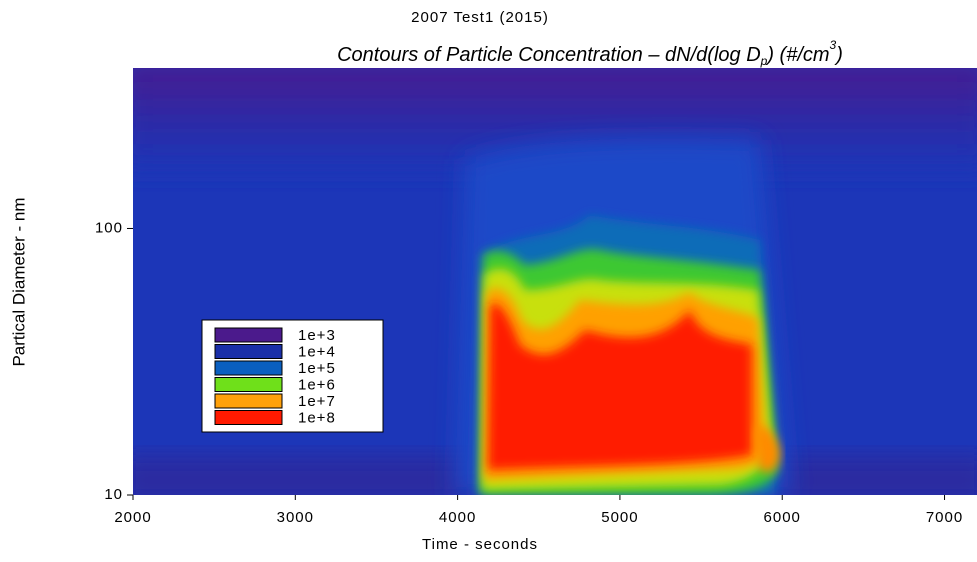  I want to click on y-axis-title: Partical Diameter - nm, so click(18, 281).